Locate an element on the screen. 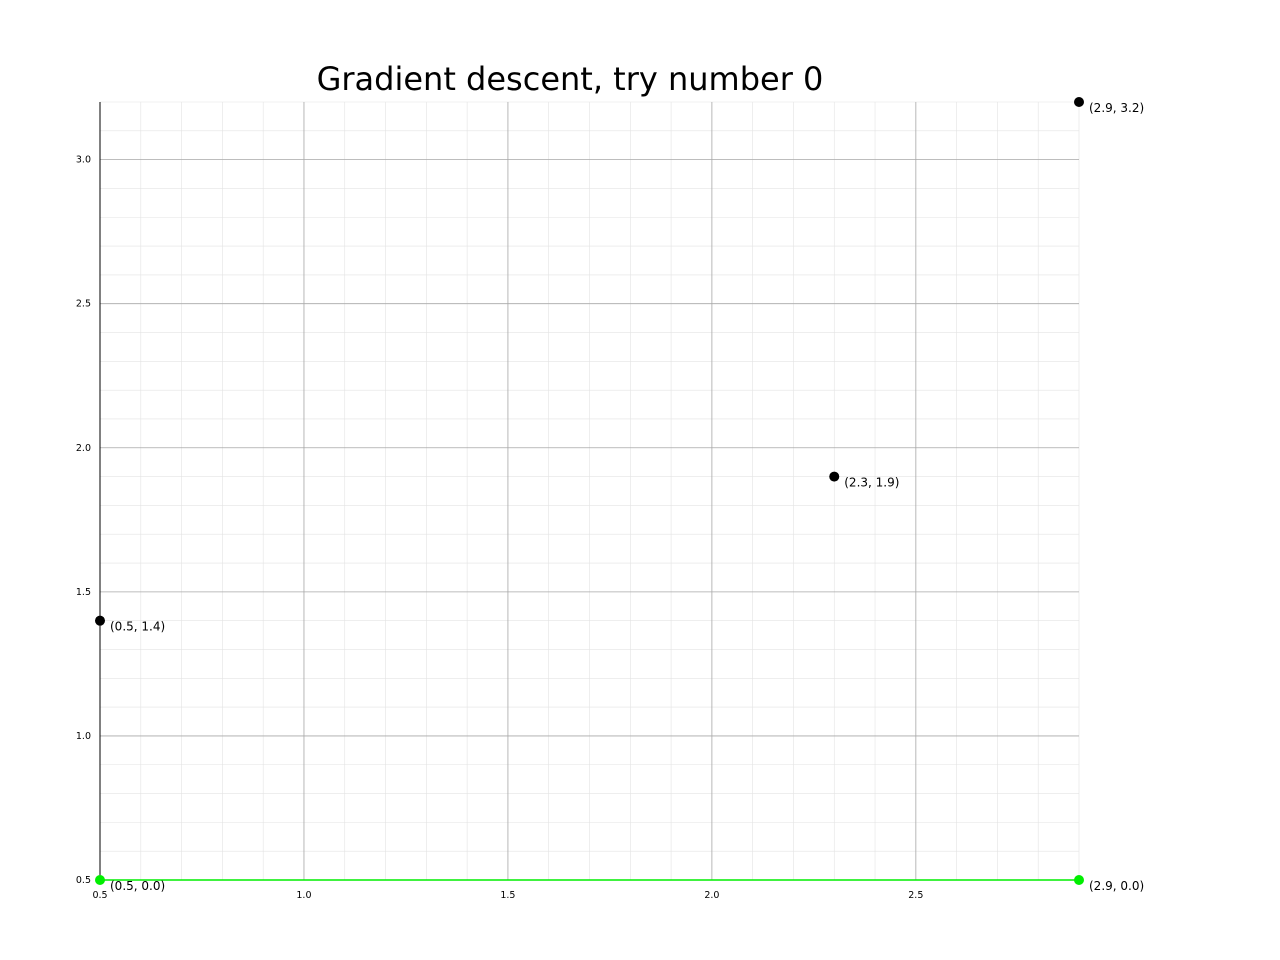 The height and width of the screenshot is (960, 1280). y-tick-label: 0.5 is located at coordinates (83, 880).